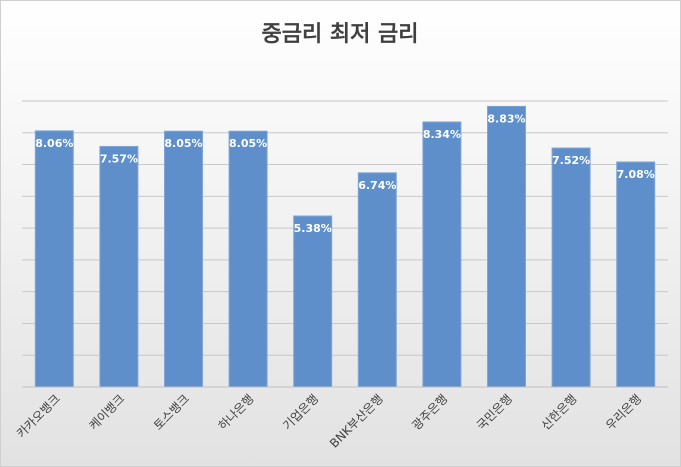 The image size is (681, 467). Describe the element at coordinates (377, 185) in the screenshot. I see `value-label: 6.74%` at that location.